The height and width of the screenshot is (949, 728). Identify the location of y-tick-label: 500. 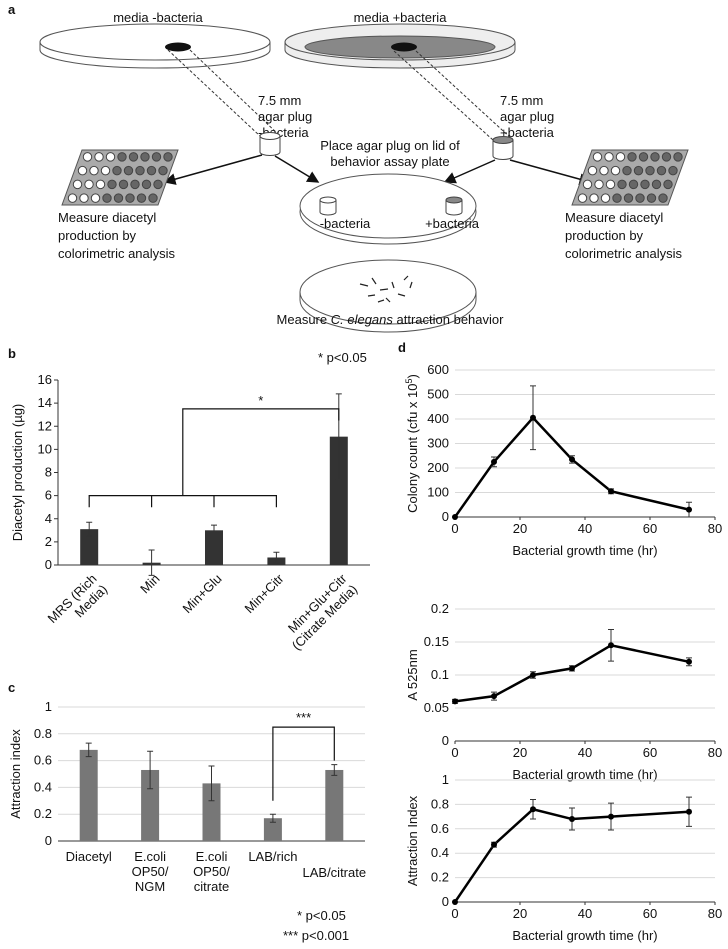
(438, 394).